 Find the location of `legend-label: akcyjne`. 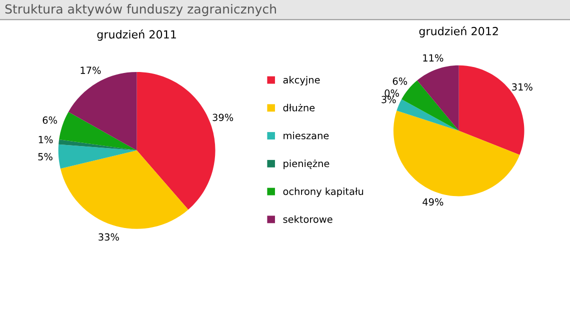

legend-label: akcyjne is located at coordinates (301, 81).